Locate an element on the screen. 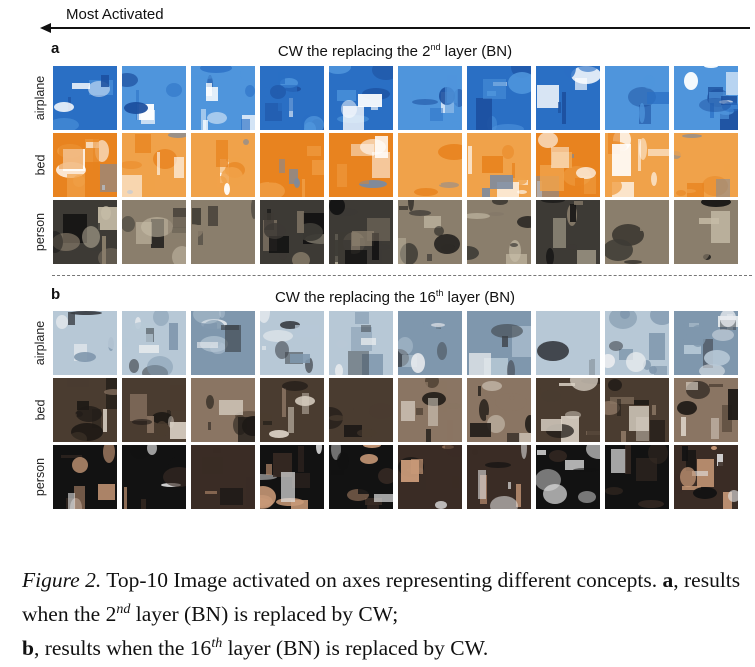  caption-figure-label: Figure 2. is located at coordinates (62, 580).